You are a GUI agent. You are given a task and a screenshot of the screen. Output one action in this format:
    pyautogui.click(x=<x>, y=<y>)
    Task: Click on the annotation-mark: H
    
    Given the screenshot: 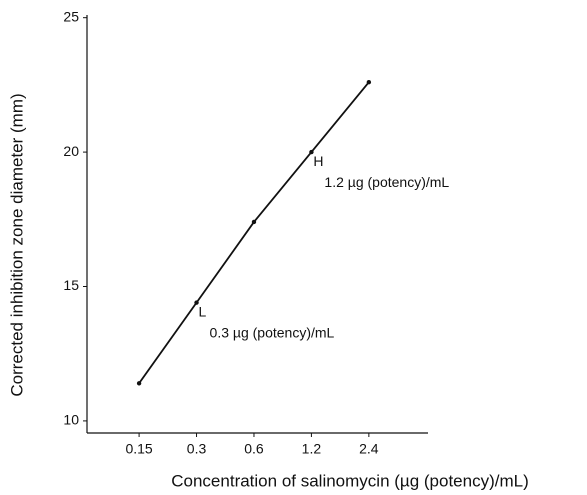 What is the action you would take?
    pyautogui.click(x=318, y=161)
    